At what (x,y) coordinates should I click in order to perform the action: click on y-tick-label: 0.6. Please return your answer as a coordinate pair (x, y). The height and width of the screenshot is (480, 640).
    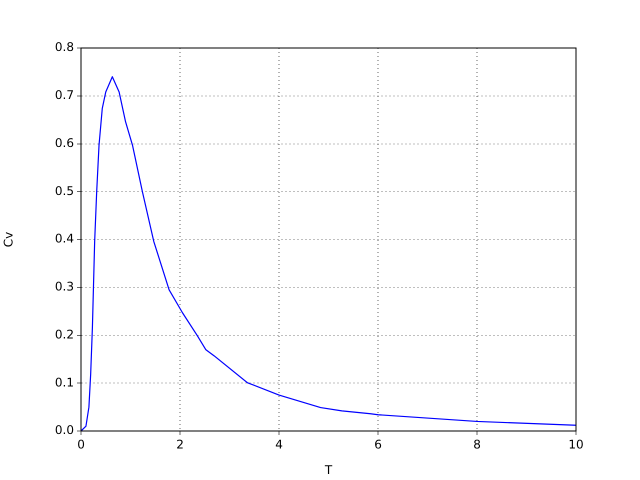
    Looking at the image, I should click on (64, 143).